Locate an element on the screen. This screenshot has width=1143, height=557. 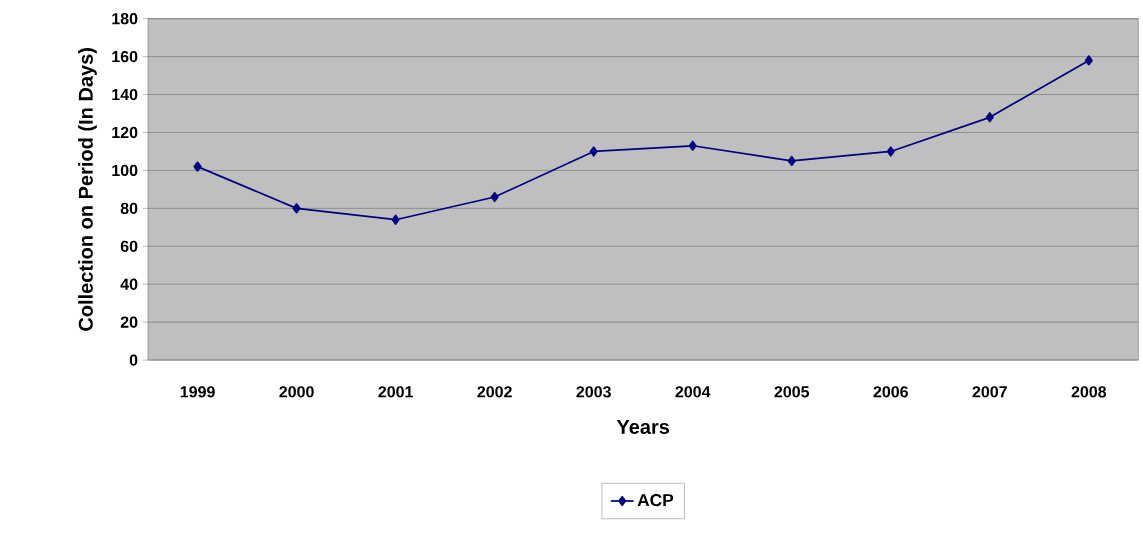
x-tick-label: 1999 is located at coordinates (197, 391).